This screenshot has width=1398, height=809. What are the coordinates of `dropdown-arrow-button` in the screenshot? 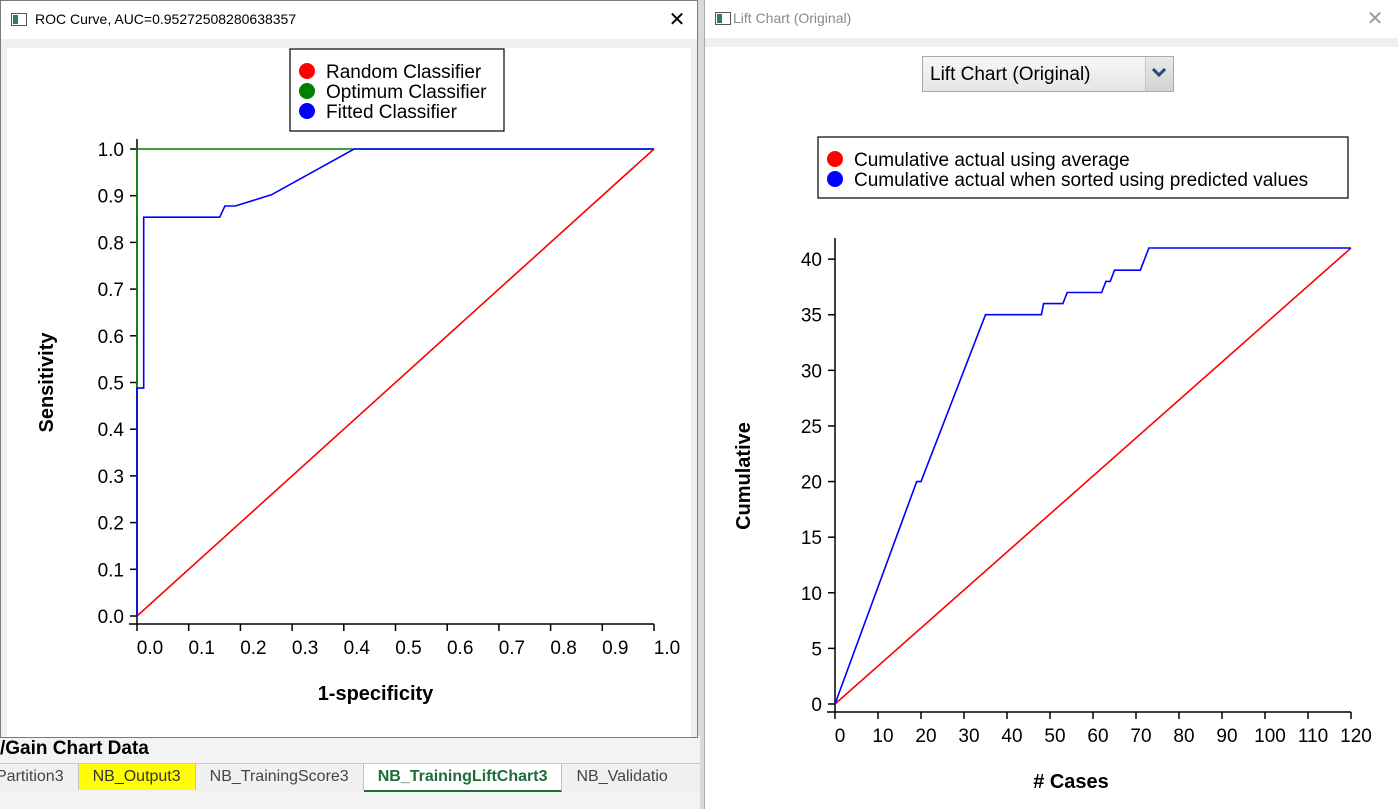 It's located at (1159, 74).